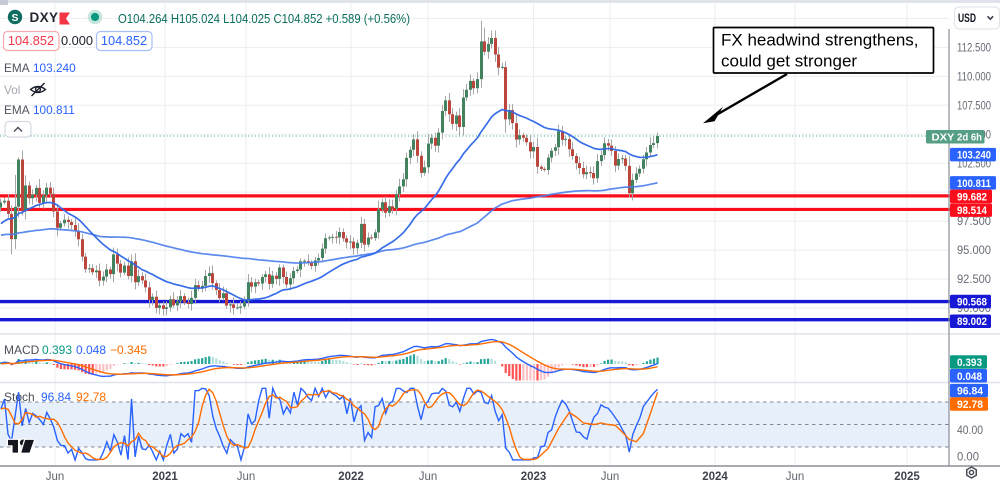 The height and width of the screenshot is (494, 1000). Describe the element at coordinates (77, 40) in the screenshot. I see `svg-text: 0.000` at that location.